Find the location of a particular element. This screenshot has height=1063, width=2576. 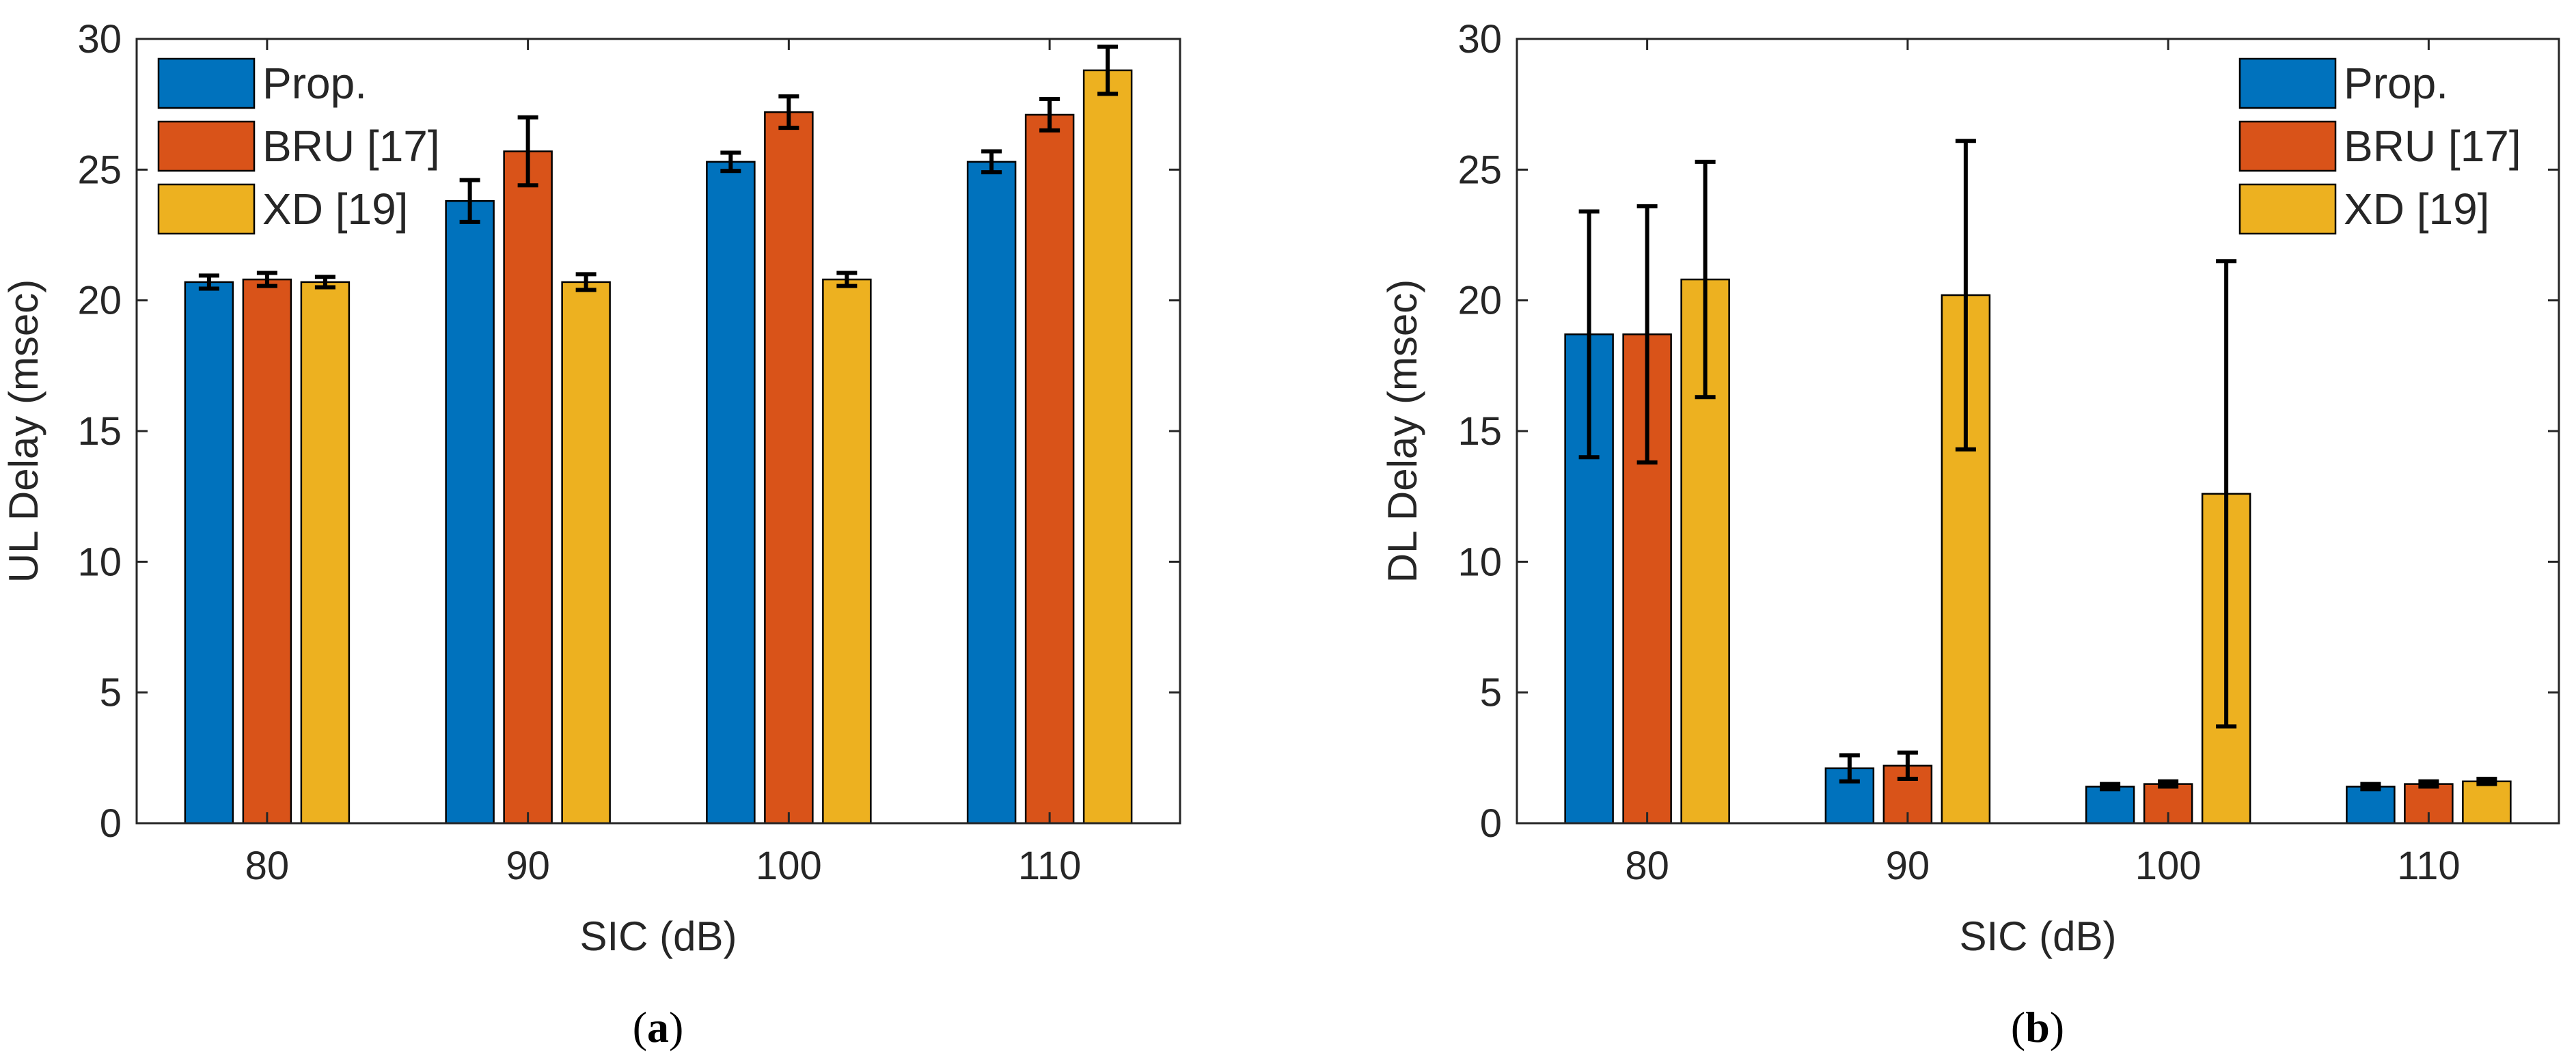

bar-BRU [17]-90 is located at coordinates (528, 487).